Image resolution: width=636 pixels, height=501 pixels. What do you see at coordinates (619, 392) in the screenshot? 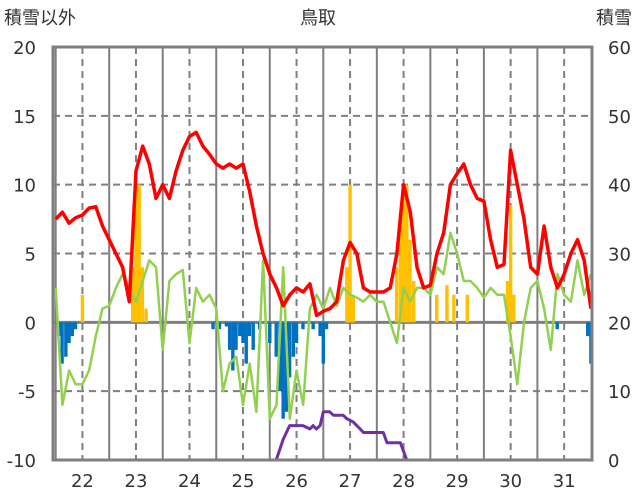
I see `right-tick-label: 10` at bounding box center [619, 392].